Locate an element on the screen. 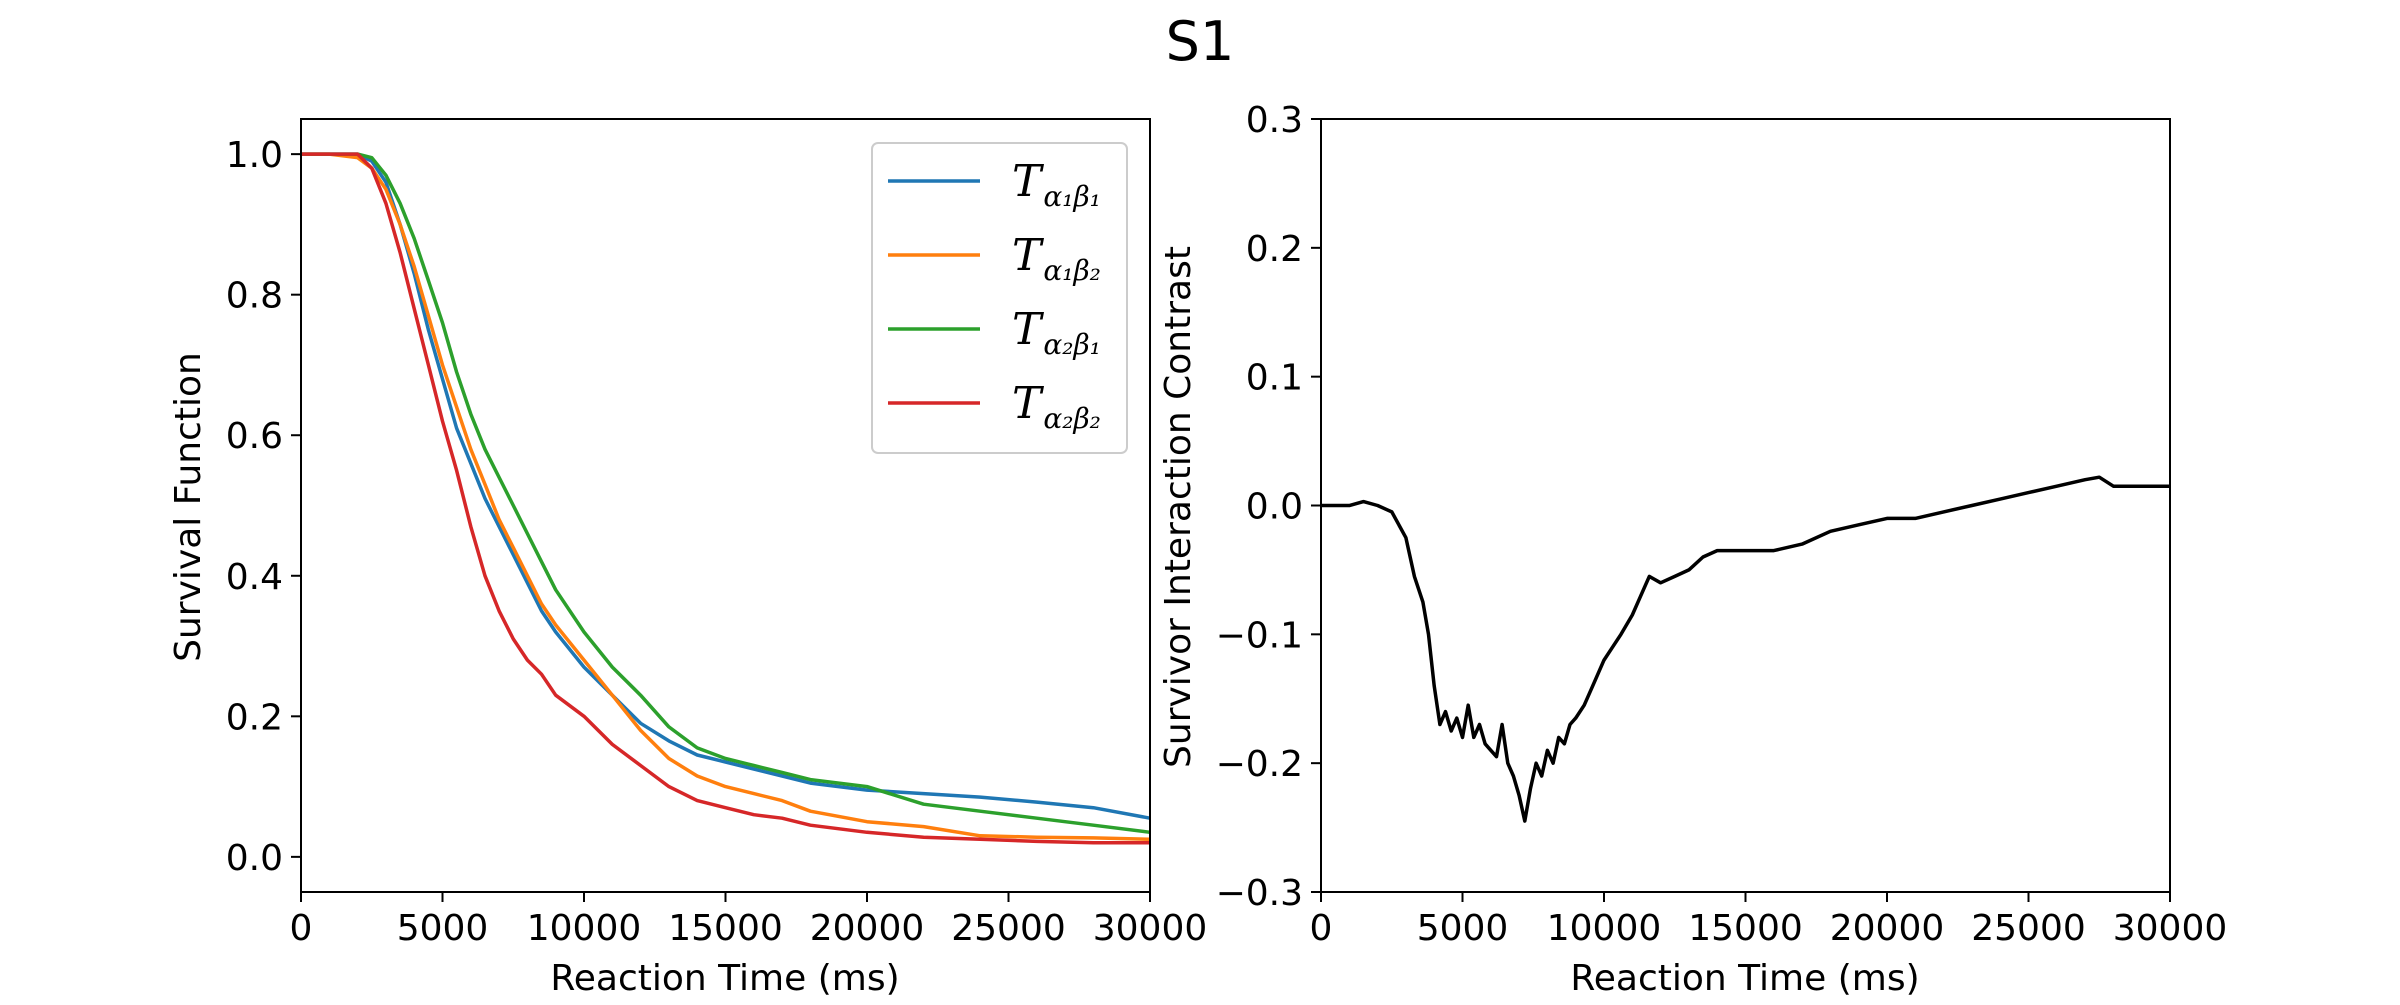 Image resolution: width=2400 pixels, height=1005 pixels. sic-x-tick-label: 0 is located at coordinates (1321, 928).